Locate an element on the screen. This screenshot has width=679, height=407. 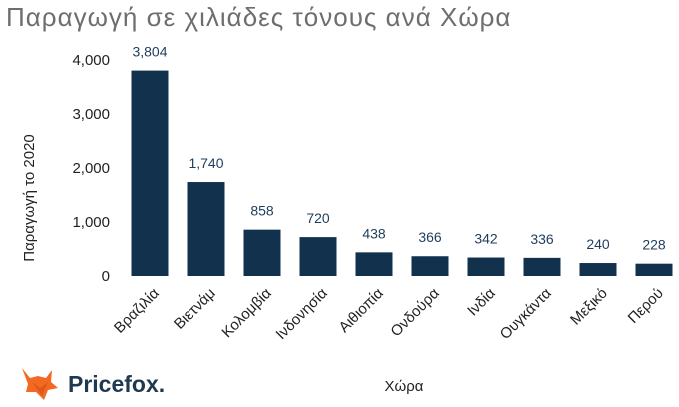
y-tick-label: 4,000 is located at coordinates (91, 60).